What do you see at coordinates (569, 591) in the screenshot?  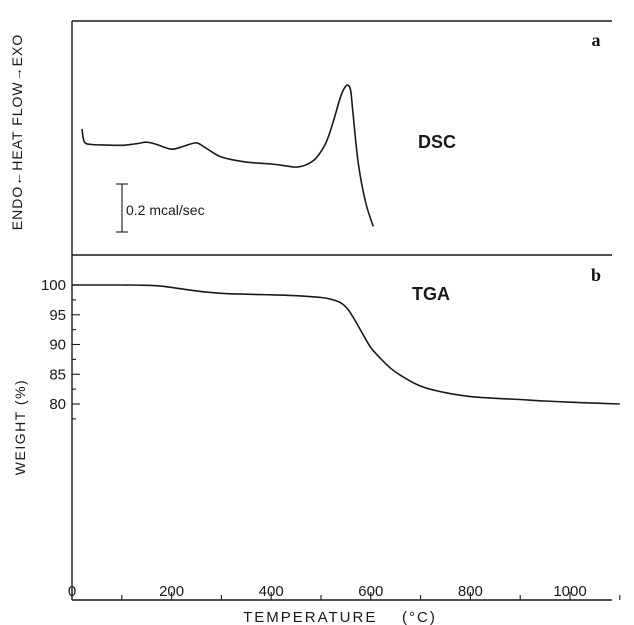 I see `tga-x-tick-label: 1000` at bounding box center [569, 591].